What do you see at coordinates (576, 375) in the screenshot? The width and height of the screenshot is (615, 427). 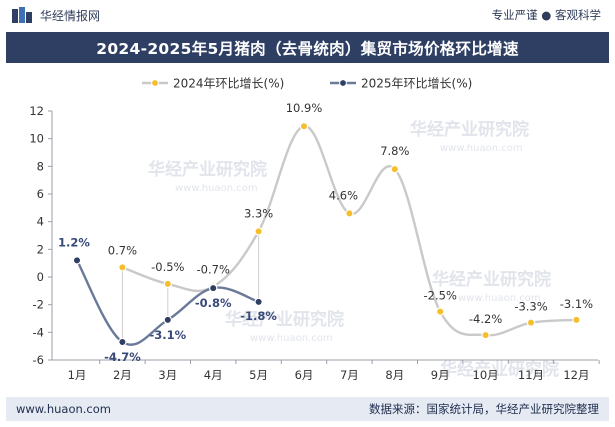 I see `x-tick-label: 12月` at bounding box center [576, 375].